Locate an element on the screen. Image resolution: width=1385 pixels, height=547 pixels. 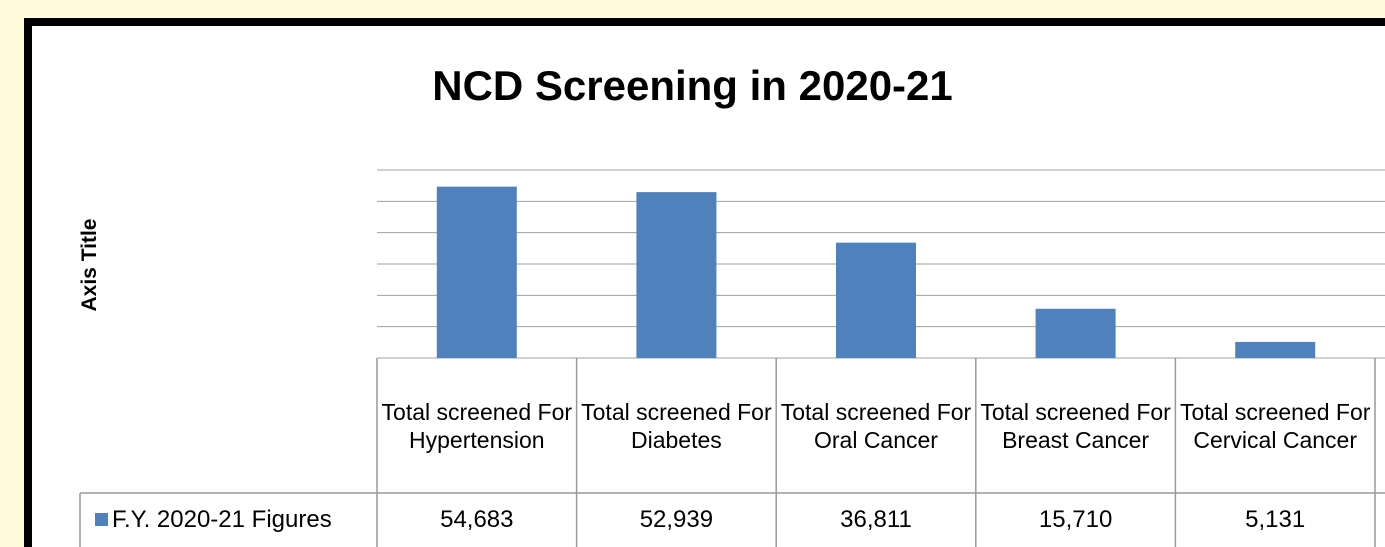
category-label: Total screened For Diabetes is located at coordinates (676, 425).